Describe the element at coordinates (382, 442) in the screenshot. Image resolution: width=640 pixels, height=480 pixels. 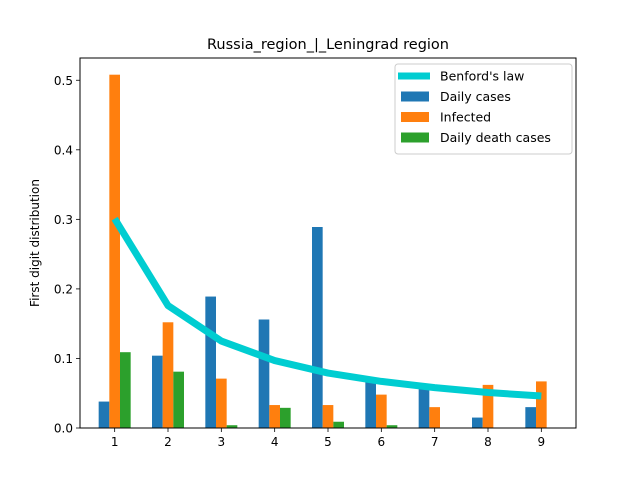
I see `x-tick-label: 6` at that location.